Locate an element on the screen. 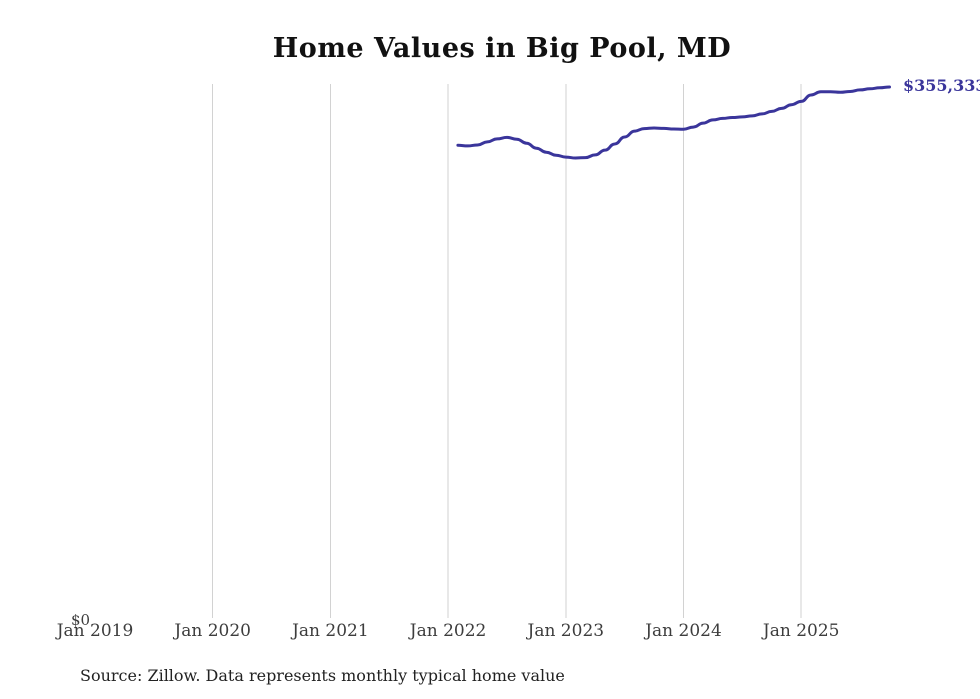 This screenshot has width=980, height=699. x-tick-label: Jan 2019 is located at coordinates (95, 631).